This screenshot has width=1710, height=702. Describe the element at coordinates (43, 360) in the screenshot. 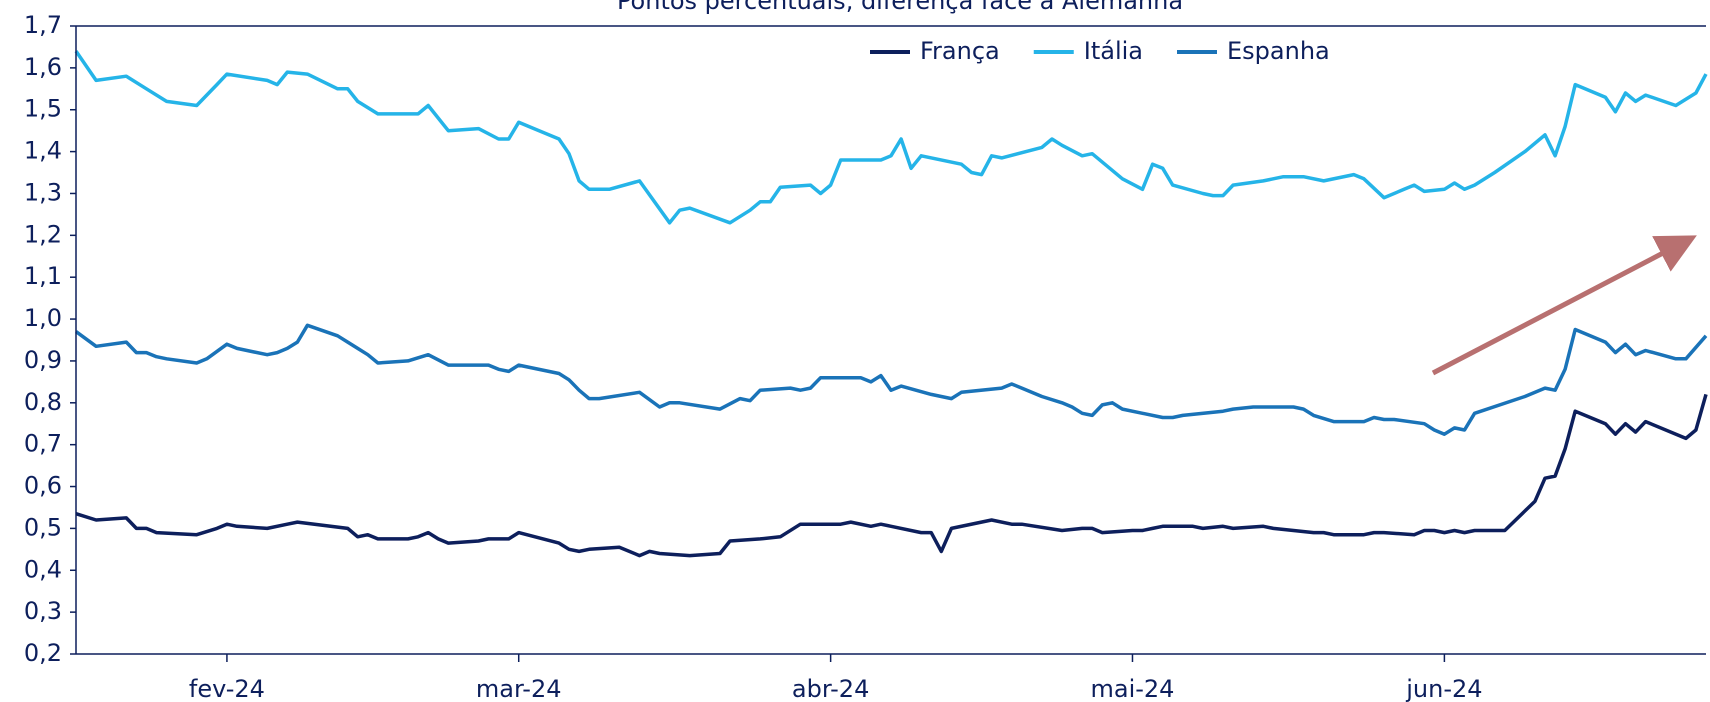

I see `y-tick-label: 0,9` at that location.